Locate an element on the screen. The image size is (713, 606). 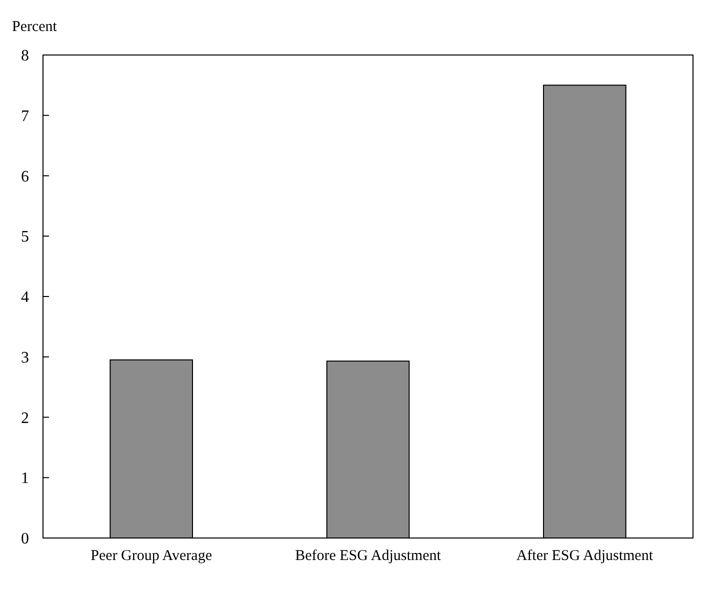
y-tick-label: 1 is located at coordinates (25, 479).